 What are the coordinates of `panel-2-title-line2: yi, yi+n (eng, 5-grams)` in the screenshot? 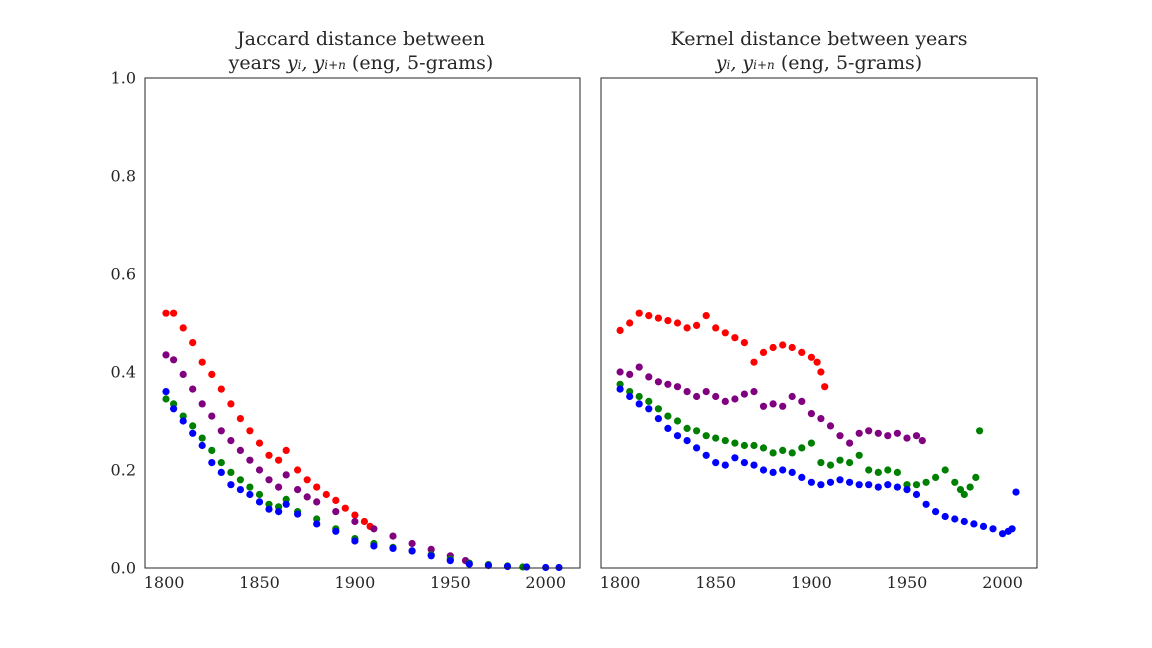 It's located at (819, 64).